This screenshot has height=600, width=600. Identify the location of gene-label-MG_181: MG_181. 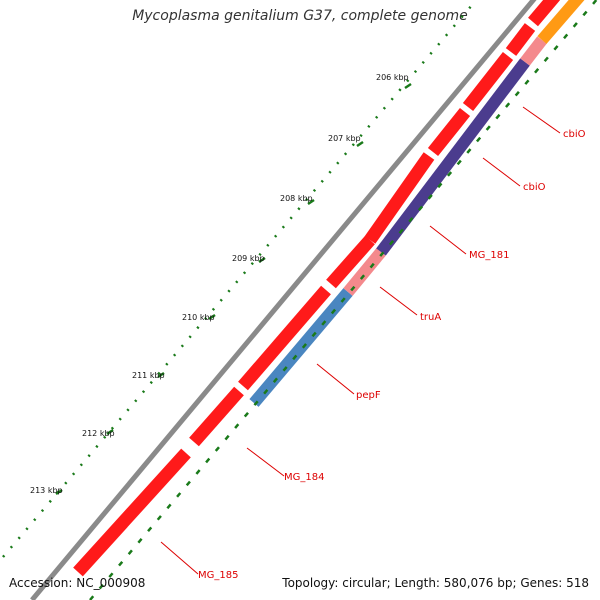
(489, 255).